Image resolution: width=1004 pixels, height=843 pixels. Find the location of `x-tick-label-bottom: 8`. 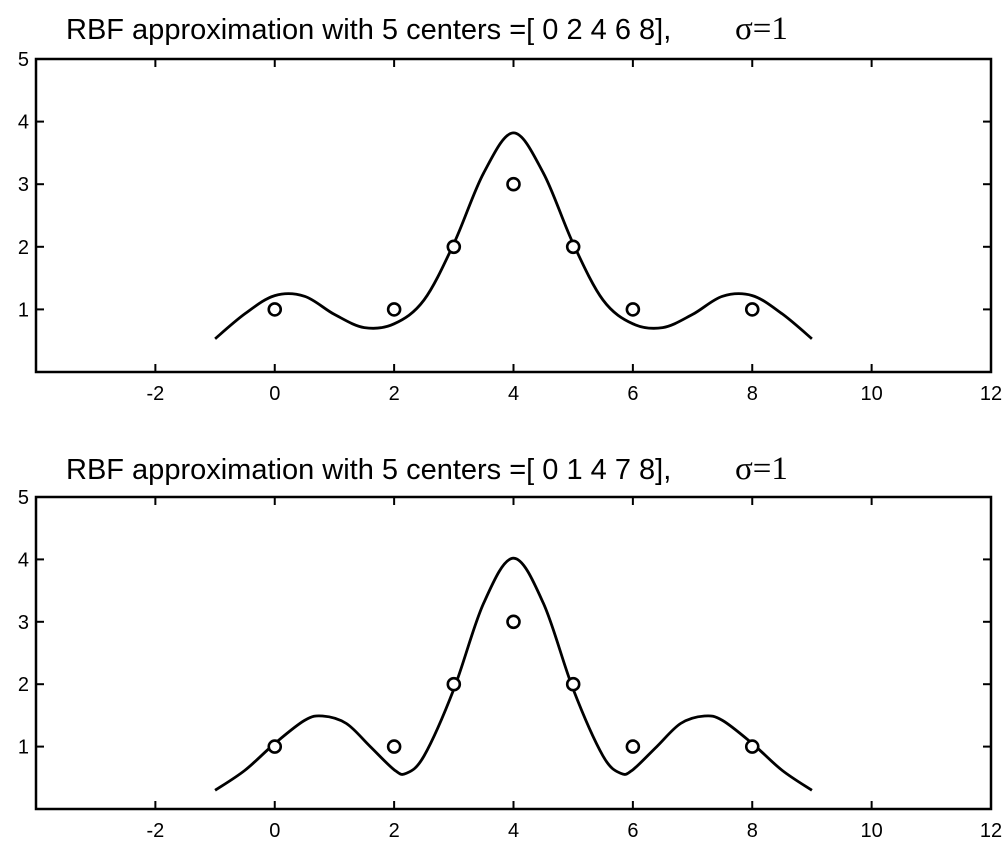

x-tick-label-bottom: 8 is located at coordinates (752, 831).